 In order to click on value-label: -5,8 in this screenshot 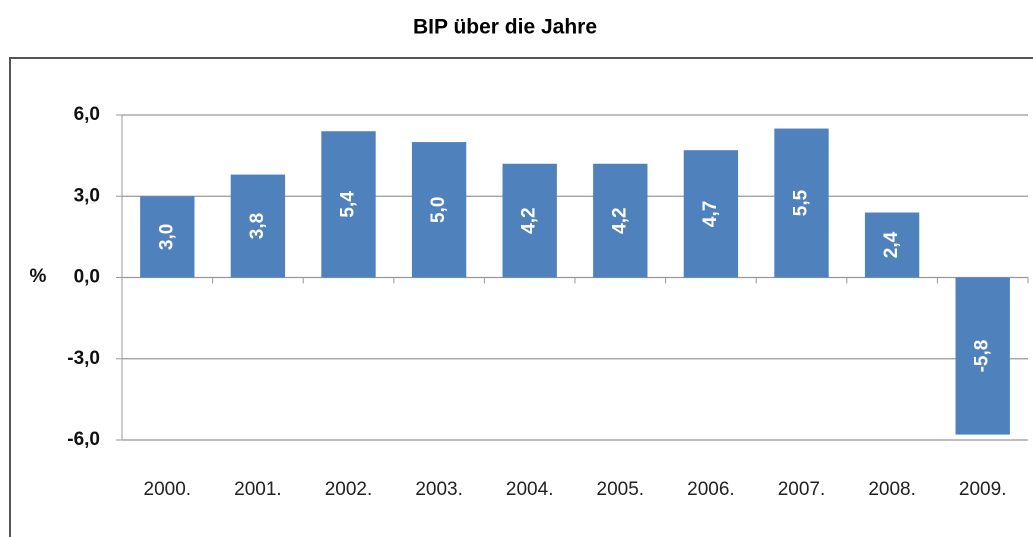, I will do `click(982, 356)`.